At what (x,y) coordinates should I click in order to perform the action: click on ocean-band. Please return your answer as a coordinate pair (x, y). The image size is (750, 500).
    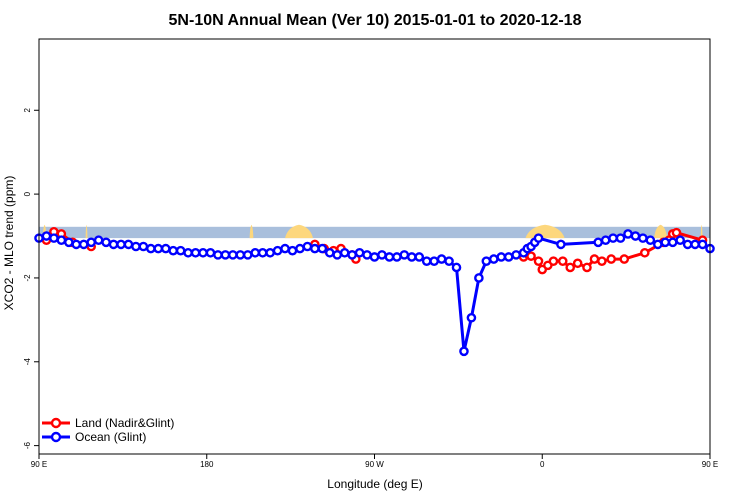
    Looking at the image, I should click on (374, 232).